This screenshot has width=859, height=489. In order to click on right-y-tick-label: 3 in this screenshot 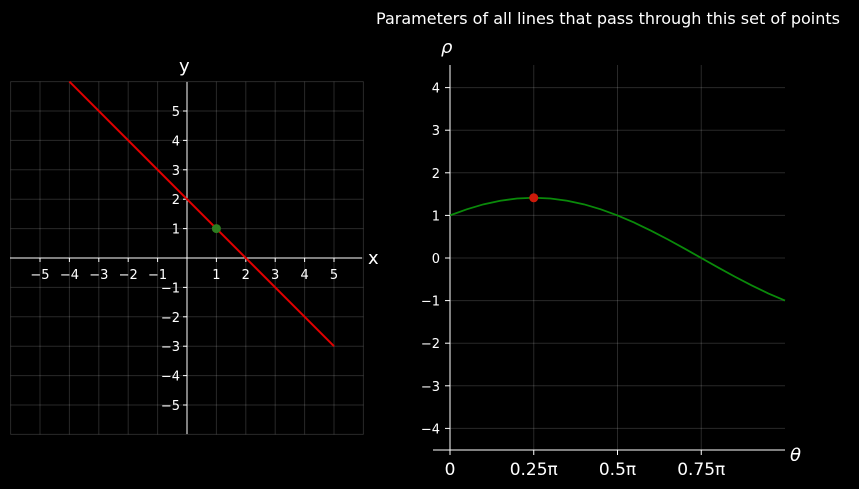, I will do `click(436, 131)`.